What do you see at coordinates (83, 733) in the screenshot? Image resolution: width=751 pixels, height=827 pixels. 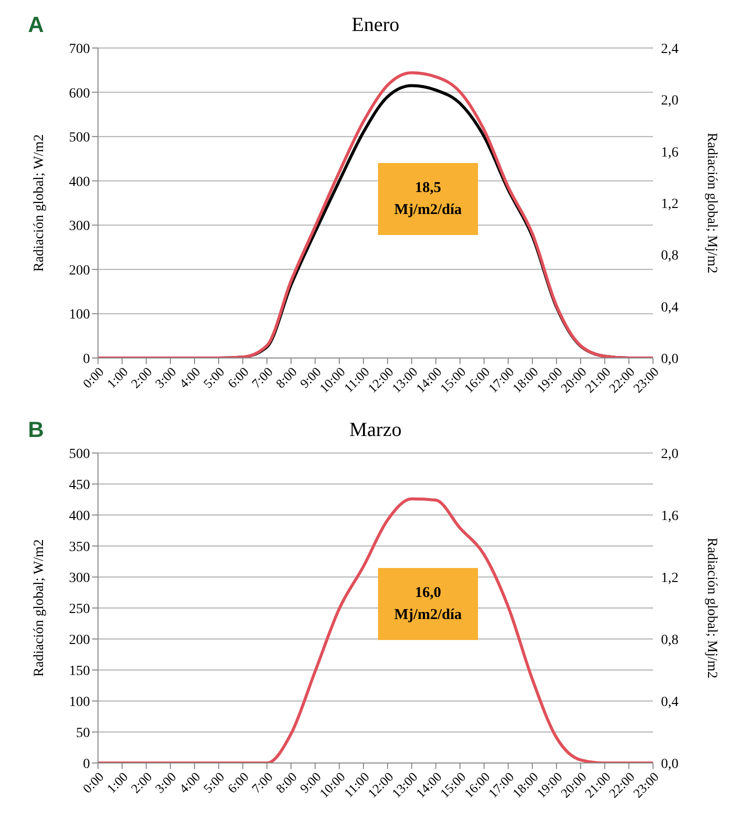 I see `y-tick-label: 50` at bounding box center [83, 733].